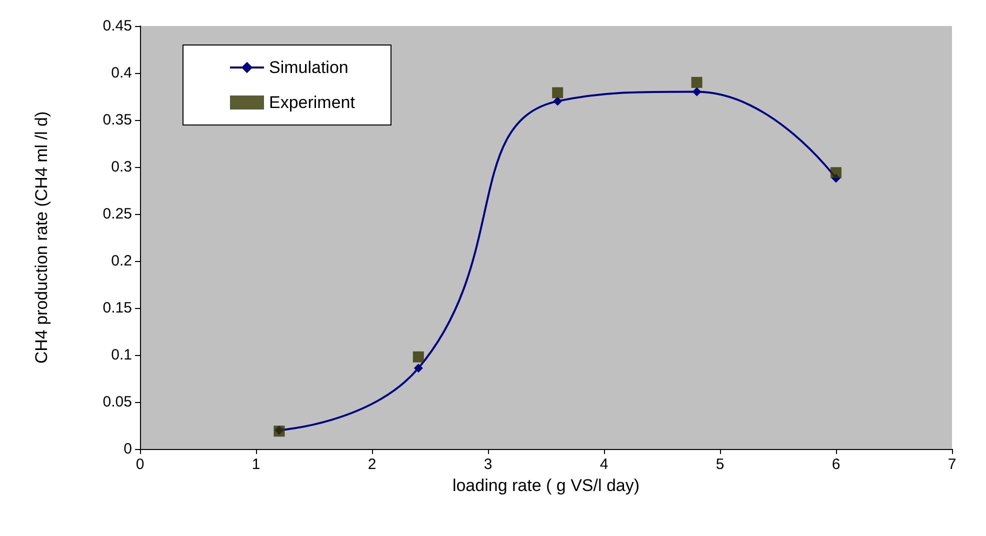 The image size is (986, 536). I want to click on y-tick-label: 0, so click(128, 449).